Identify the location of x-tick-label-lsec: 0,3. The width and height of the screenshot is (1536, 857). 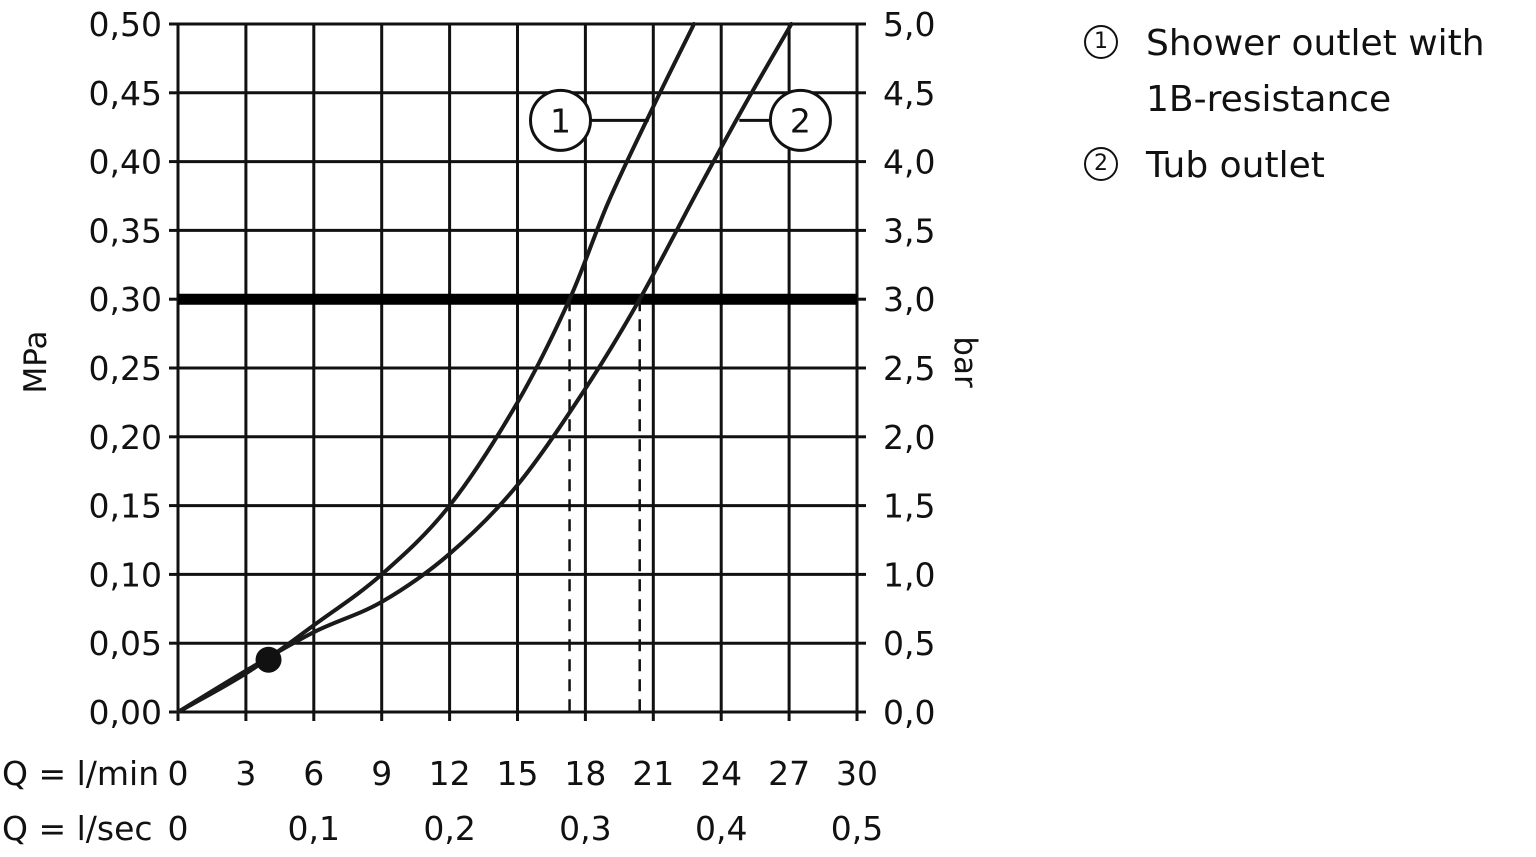
(585, 828).